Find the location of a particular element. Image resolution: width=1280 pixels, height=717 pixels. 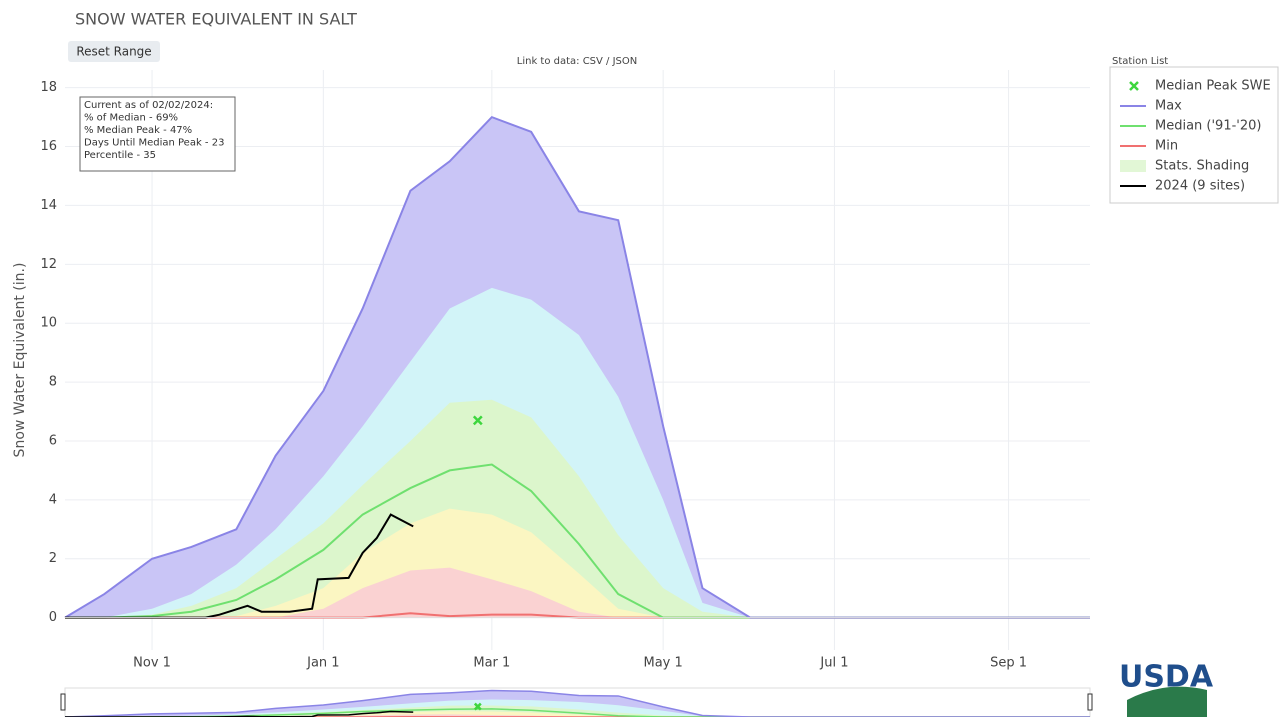

y-tick-label: 8 is located at coordinates (53, 382).